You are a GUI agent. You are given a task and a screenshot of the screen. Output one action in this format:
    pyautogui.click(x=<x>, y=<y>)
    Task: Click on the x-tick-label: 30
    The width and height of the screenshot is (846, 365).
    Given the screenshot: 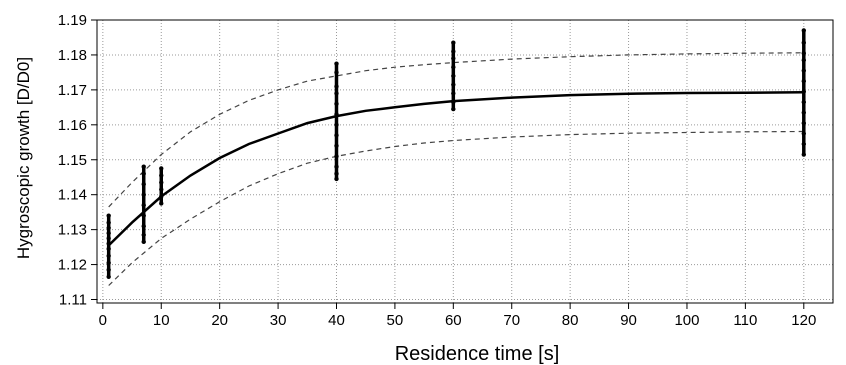 What is the action you would take?
    pyautogui.click(x=278, y=320)
    